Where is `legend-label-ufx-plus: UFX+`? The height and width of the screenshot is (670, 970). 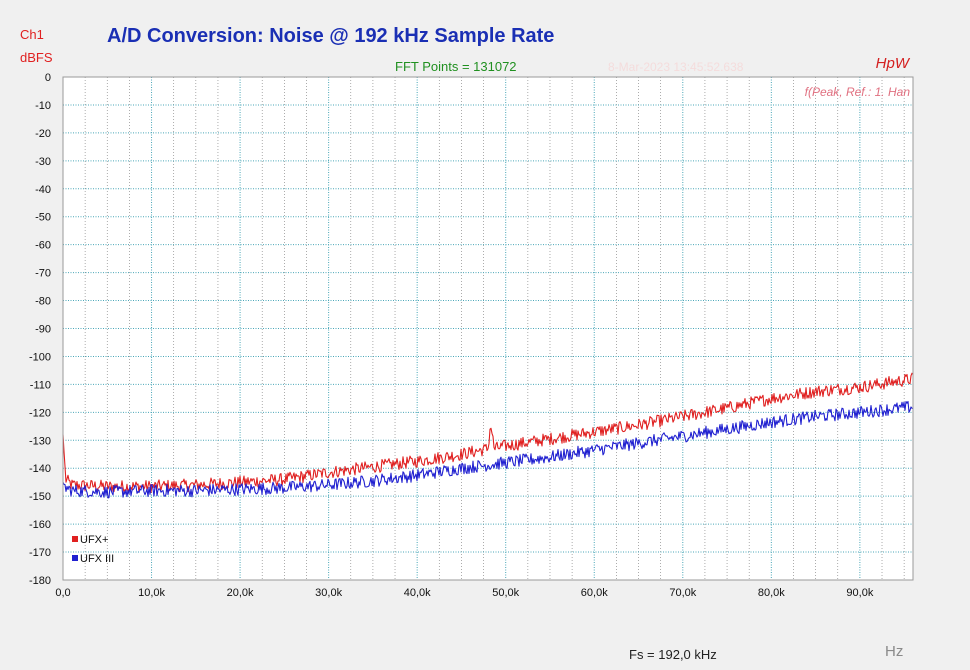
legend-label-ufx-plus: UFX+ is located at coordinates (94, 540).